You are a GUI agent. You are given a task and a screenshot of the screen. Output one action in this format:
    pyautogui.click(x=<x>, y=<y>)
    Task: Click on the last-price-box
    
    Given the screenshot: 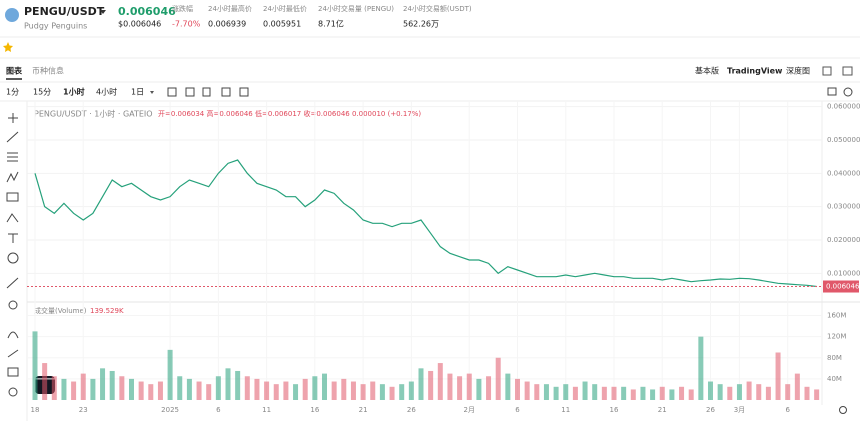 What is the action you would take?
    pyautogui.click(x=841, y=286)
    